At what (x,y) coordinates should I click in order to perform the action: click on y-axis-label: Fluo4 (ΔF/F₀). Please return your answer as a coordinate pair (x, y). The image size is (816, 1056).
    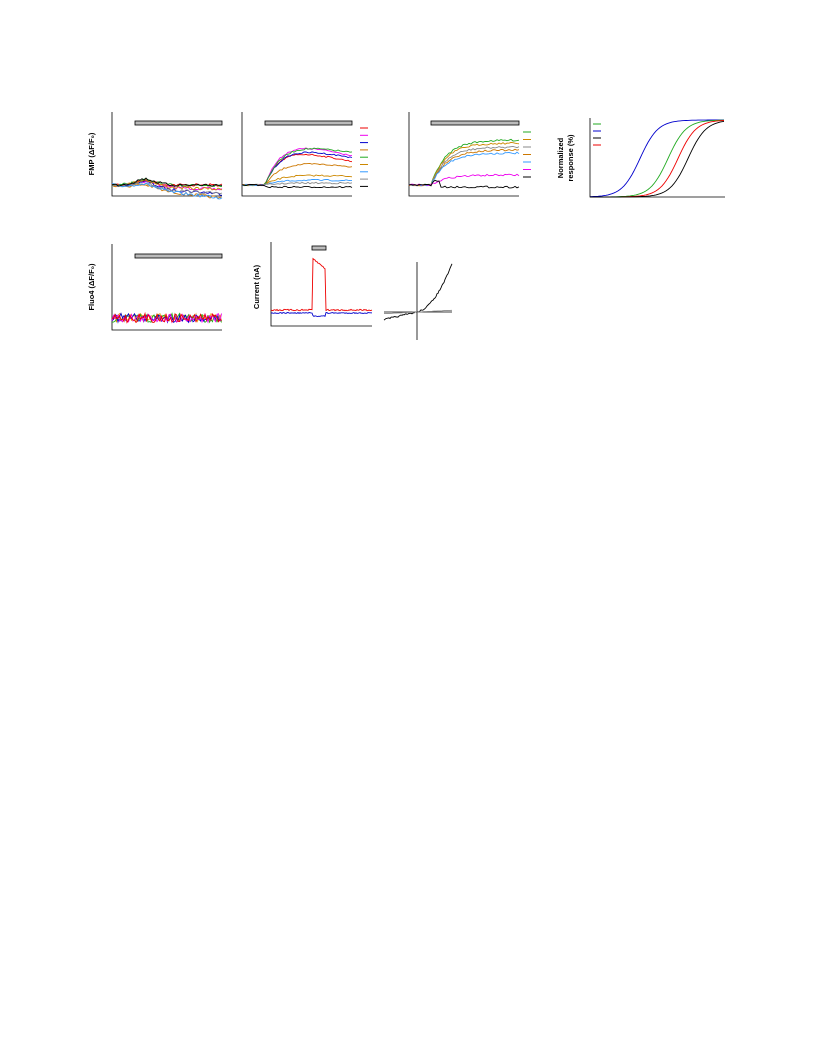
    Looking at the image, I should click on (91, 287).